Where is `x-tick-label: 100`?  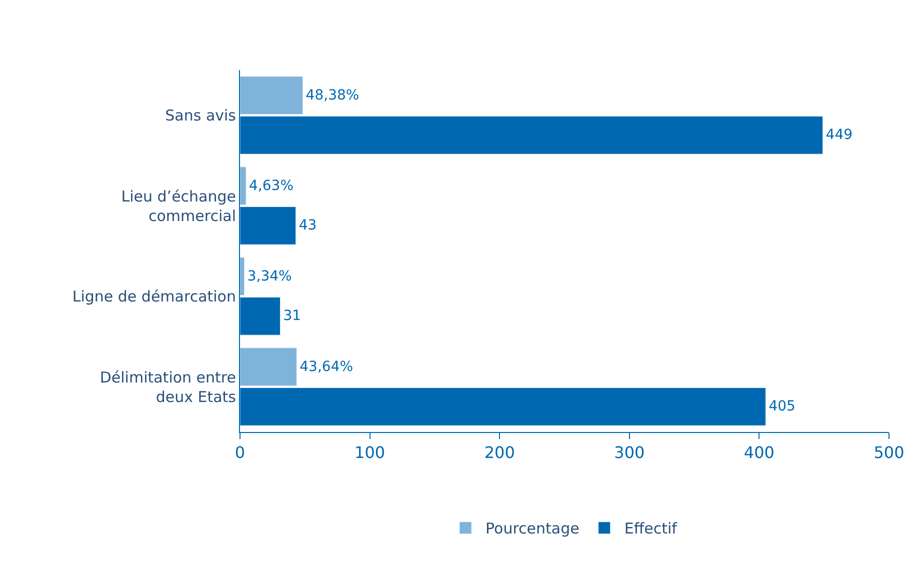 x-tick-label: 100 is located at coordinates (370, 452).